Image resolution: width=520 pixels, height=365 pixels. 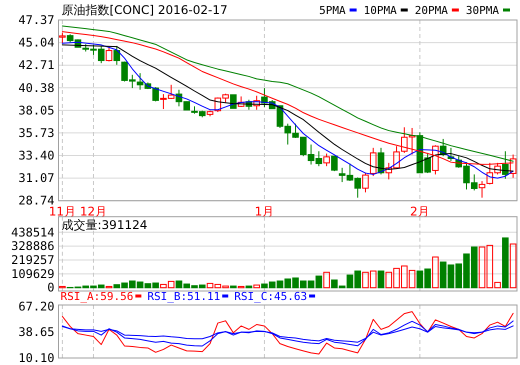 I want to click on x-tick-label: 12月, so click(x=94, y=211).